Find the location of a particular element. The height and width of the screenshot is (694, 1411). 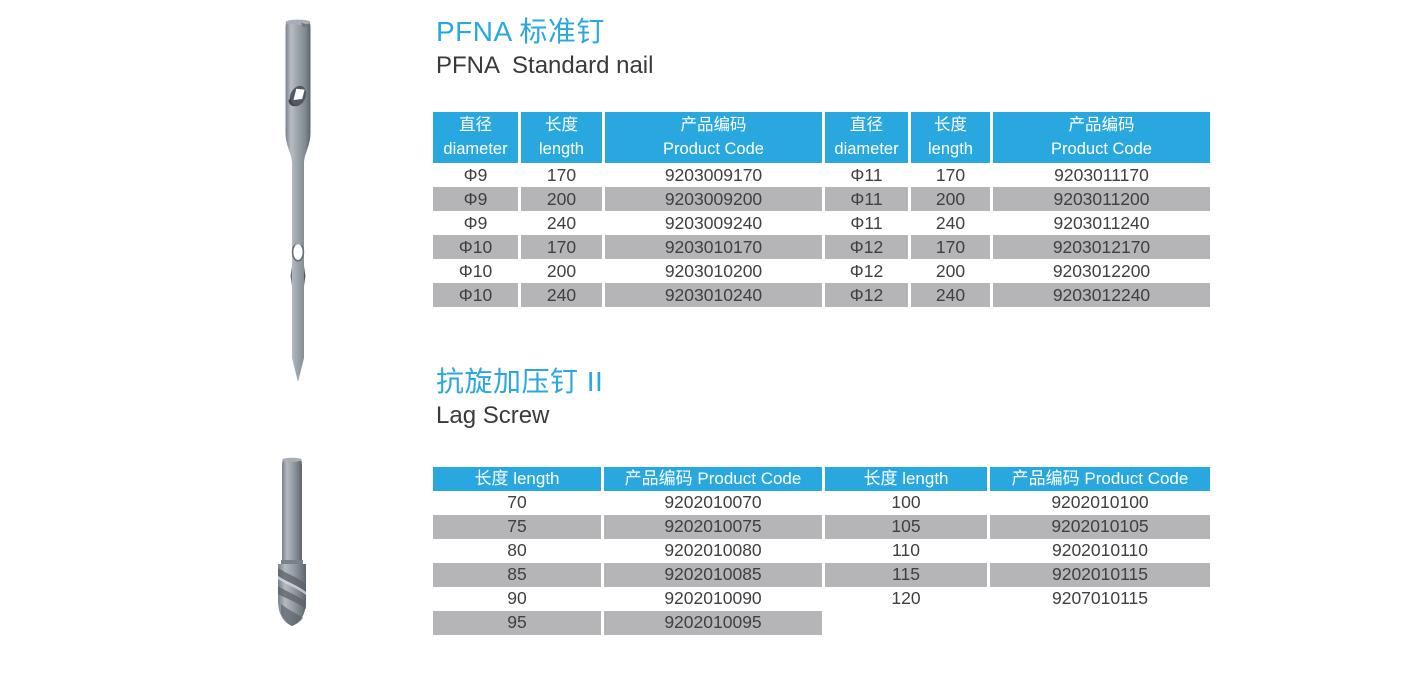

nail-distal-hole-shadow is located at coordinates (298, 244).